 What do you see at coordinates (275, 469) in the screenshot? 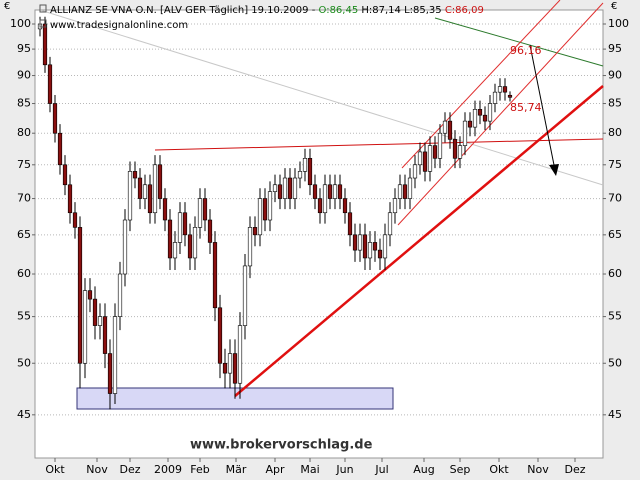
I see `x-tick-label: Apr` at bounding box center [275, 469].